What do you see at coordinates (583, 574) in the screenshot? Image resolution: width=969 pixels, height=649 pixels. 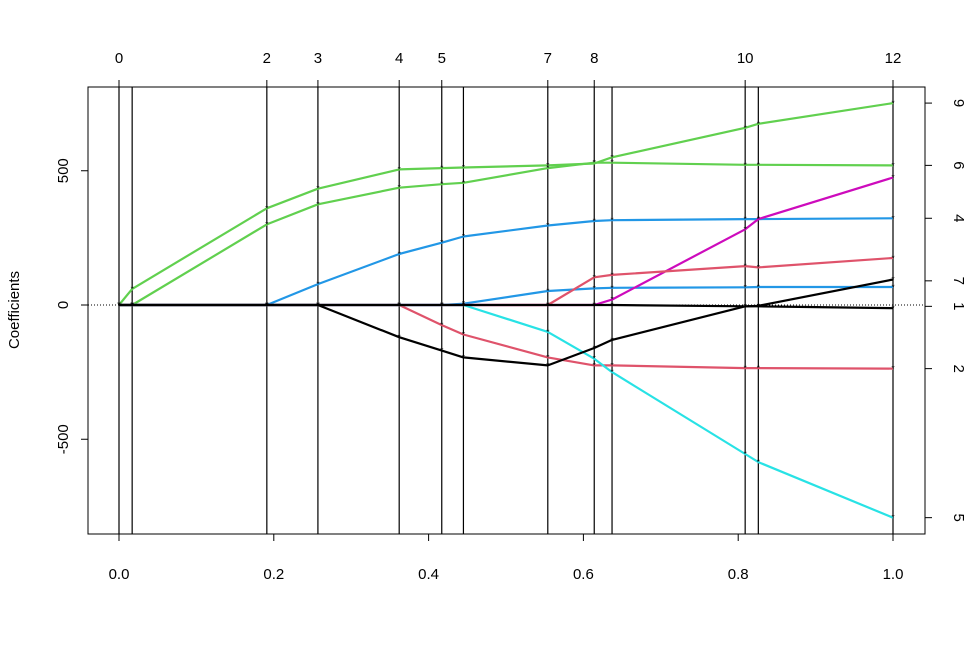 I see `x-tick-label: 0.6` at bounding box center [583, 574].